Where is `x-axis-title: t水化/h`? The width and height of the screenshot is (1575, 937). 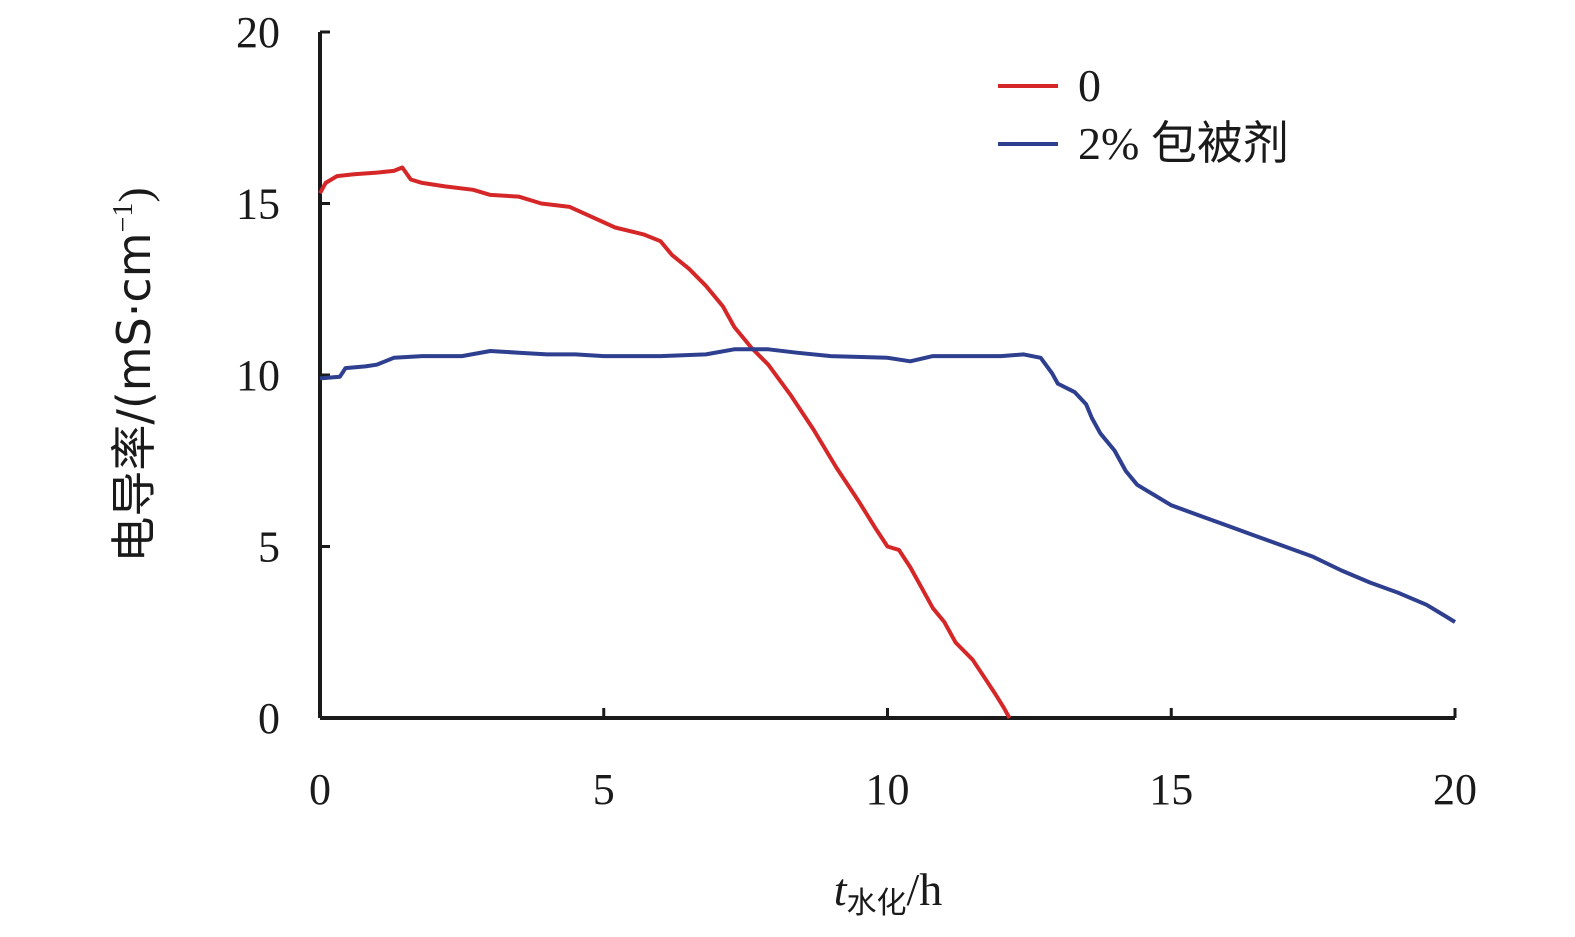
x-axis-title: t水化/h is located at coordinates (888, 892).